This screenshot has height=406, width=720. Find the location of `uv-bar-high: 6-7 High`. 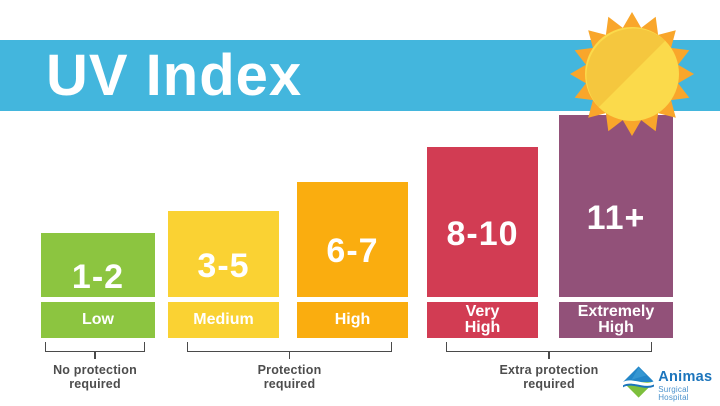

uv-bar-high: 6-7 High is located at coordinates (352, 260).